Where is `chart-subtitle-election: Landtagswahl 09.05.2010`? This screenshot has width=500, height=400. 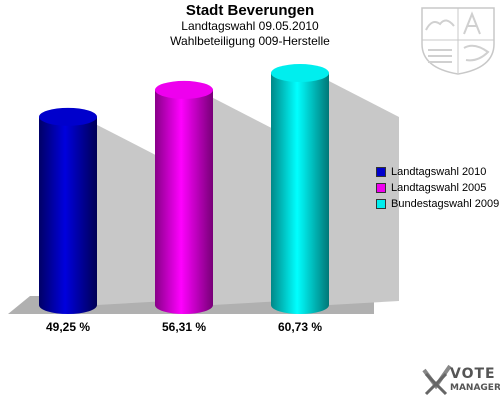 chart-subtitle-election: Landtagswahl 09.05.2010 is located at coordinates (250, 26).